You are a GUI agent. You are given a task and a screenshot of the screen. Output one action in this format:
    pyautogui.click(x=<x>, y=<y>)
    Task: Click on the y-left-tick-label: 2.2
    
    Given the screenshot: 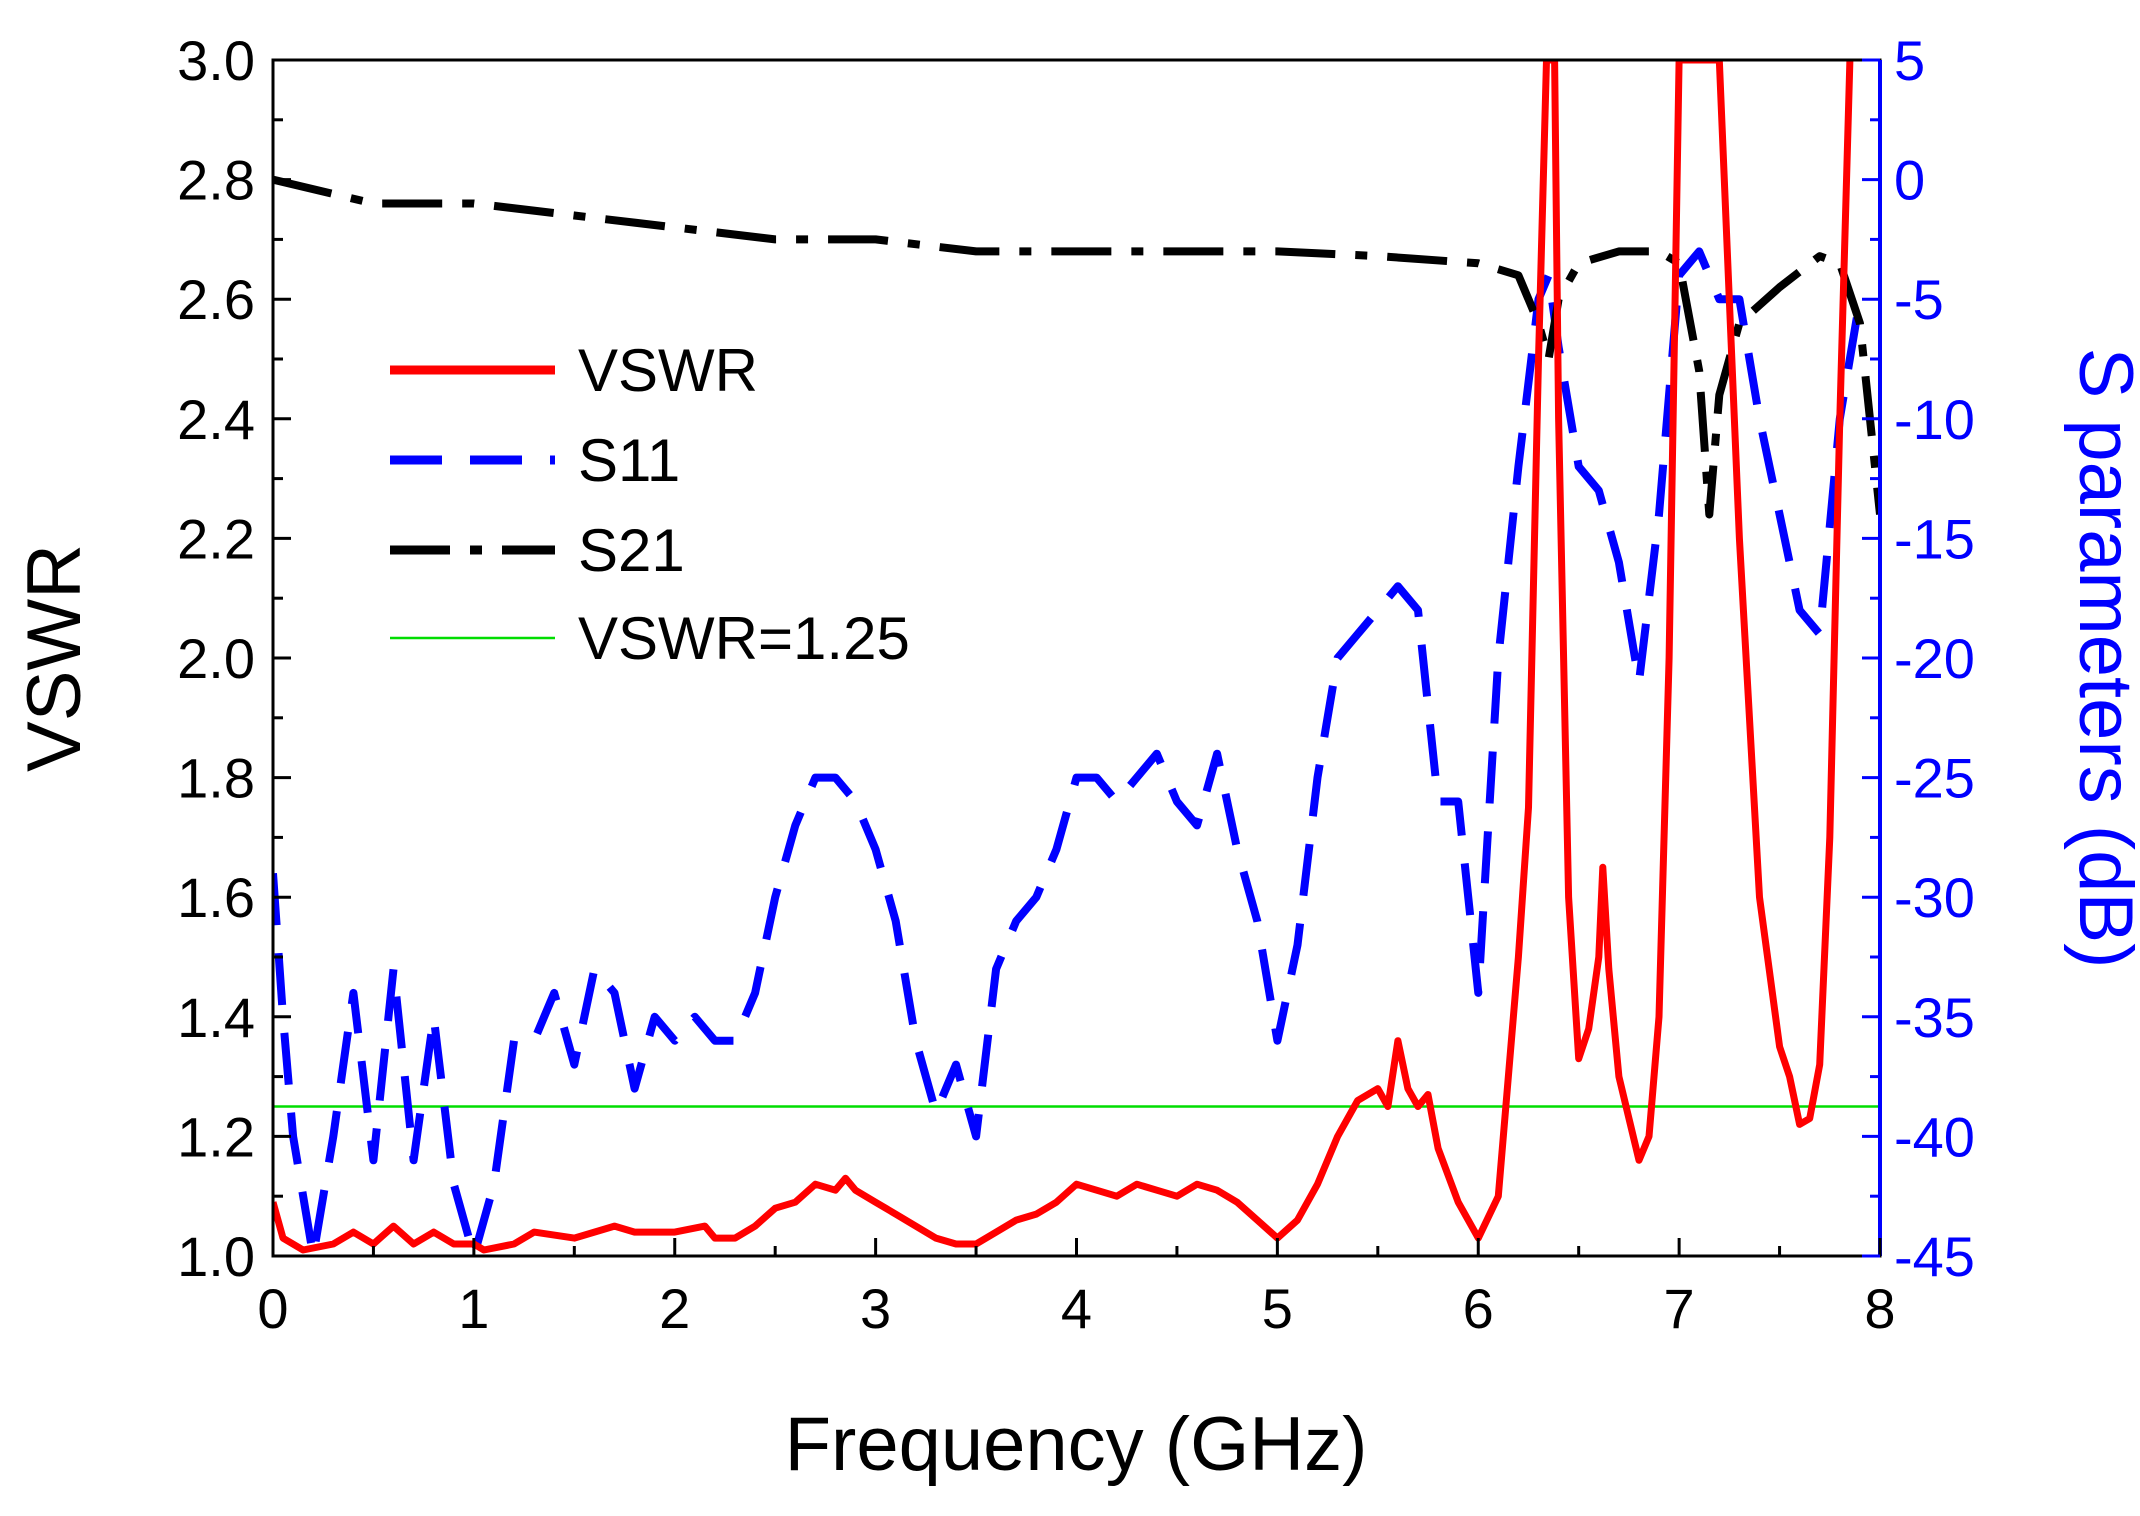 What is the action you would take?
    pyautogui.click(x=216, y=538)
    